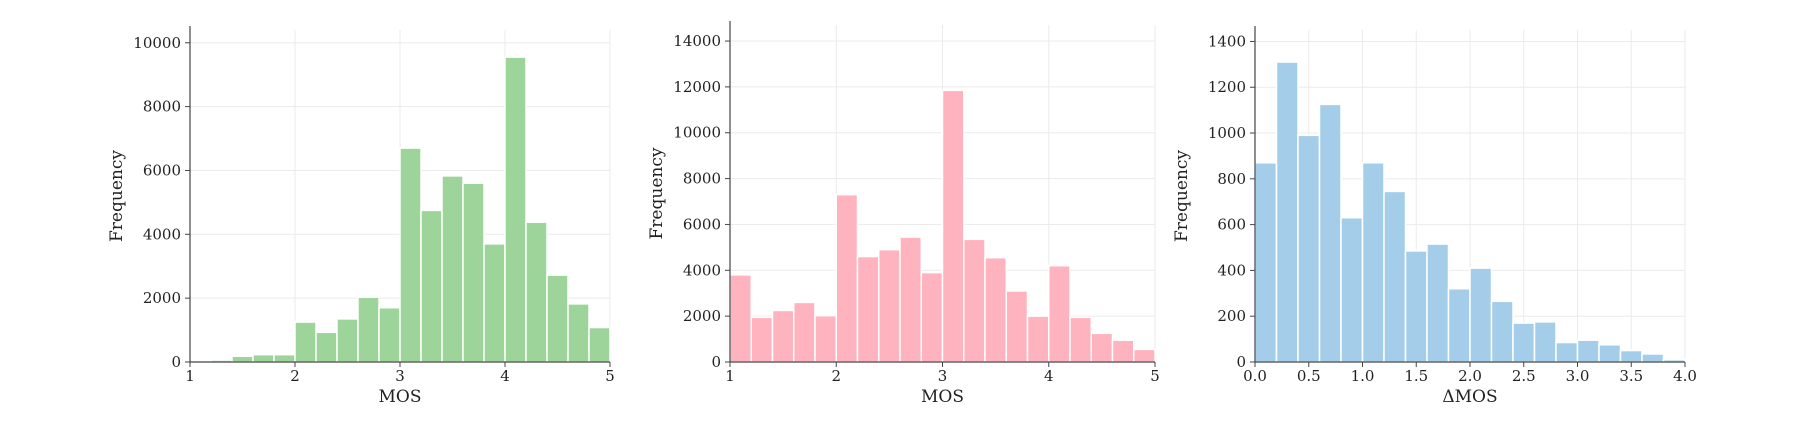 This screenshot has height=434, width=1800. What do you see at coordinates (1231, 316) in the screenshot?
I see `y-tick-label: 200` at bounding box center [1231, 316].